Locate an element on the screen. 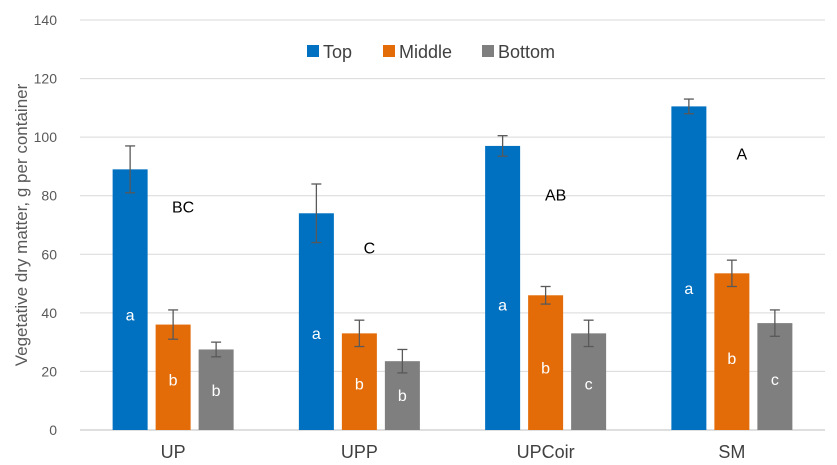 The width and height of the screenshot is (837, 465). bar-middle-upcoir is located at coordinates (546, 362).